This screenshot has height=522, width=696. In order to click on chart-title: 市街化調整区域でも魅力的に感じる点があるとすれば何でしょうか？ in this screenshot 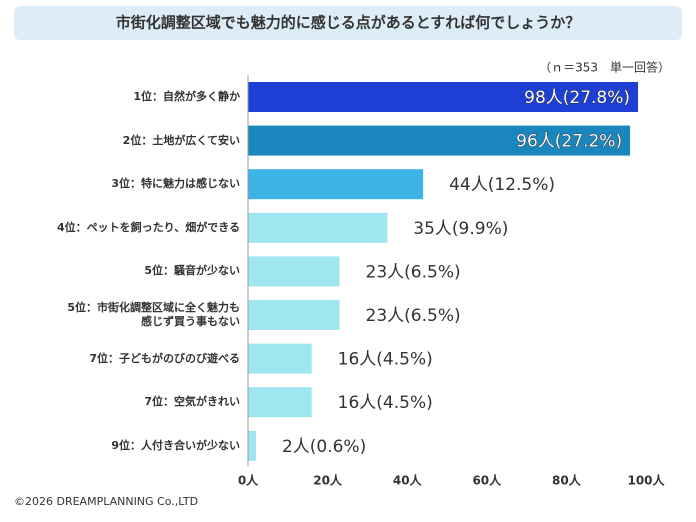, I will do `click(348, 23)`.